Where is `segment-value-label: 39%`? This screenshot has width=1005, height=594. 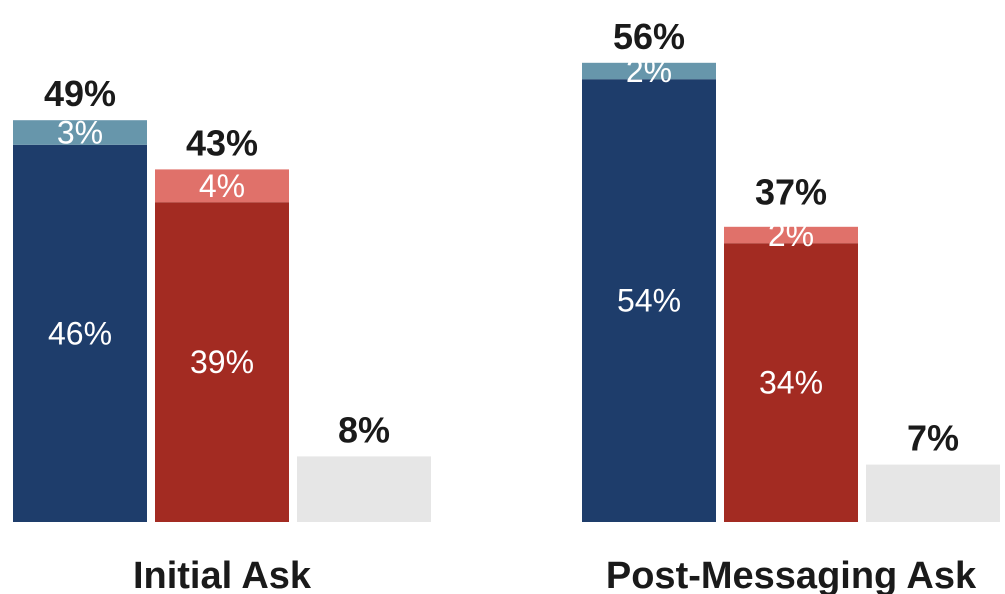 segment-value-label: 39% is located at coordinates (222, 362).